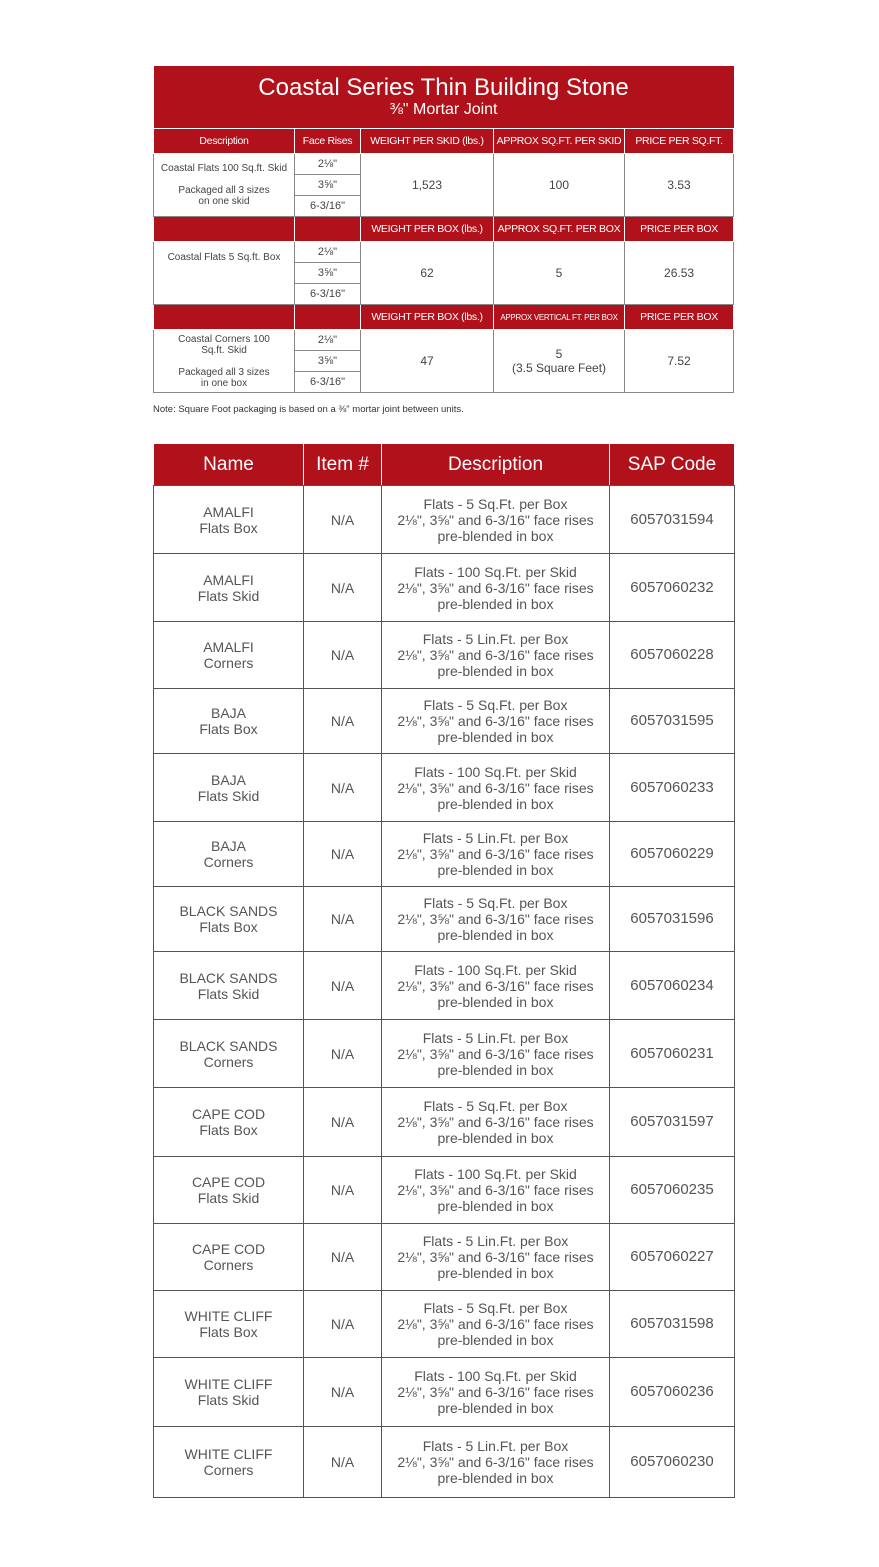 This screenshot has height=1567, width=879. I want to click on sap-code: 6057060231, so click(672, 1053).